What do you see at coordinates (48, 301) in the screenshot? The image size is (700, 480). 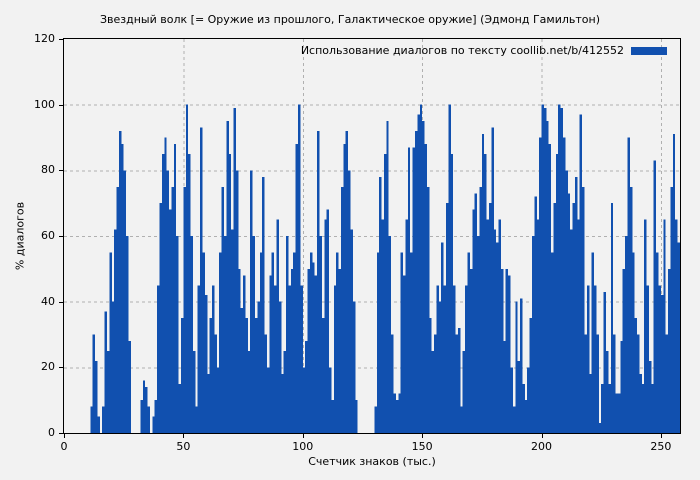 I see `y-tick-label: 40` at bounding box center [48, 301].